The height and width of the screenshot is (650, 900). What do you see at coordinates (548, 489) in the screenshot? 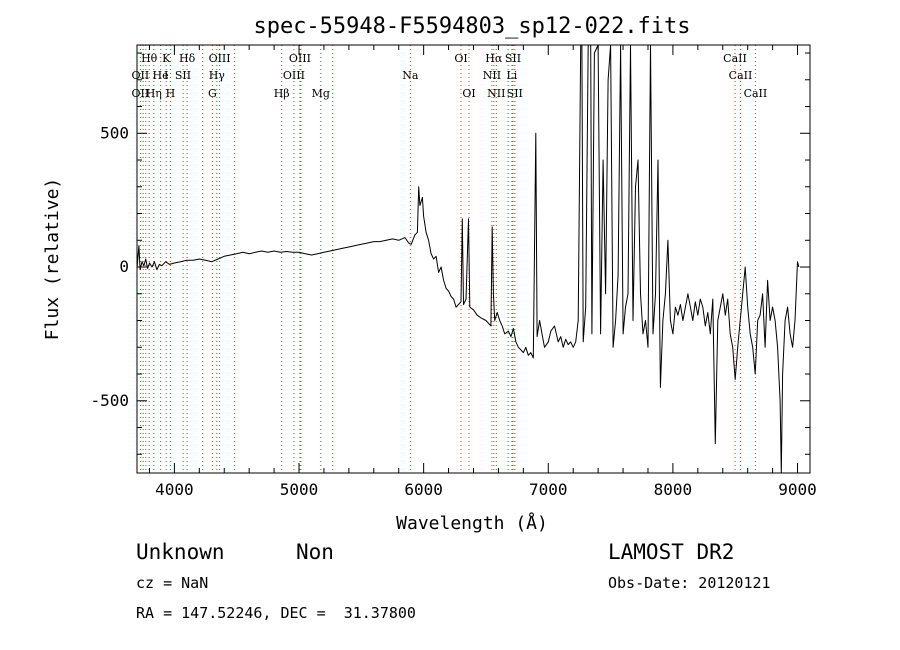
I see `x-tick-label: 7000` at bounding box center [548, 489].